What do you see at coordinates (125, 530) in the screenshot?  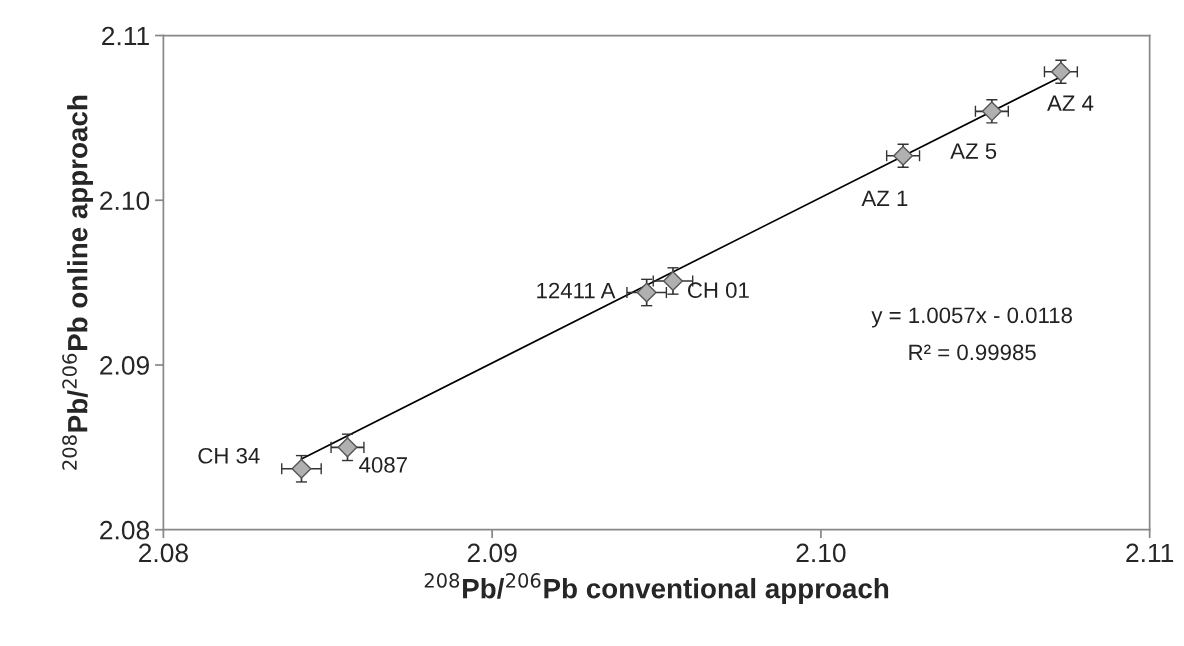 I see `y-tick-label: 2.08` at bounding box center [125, 530].